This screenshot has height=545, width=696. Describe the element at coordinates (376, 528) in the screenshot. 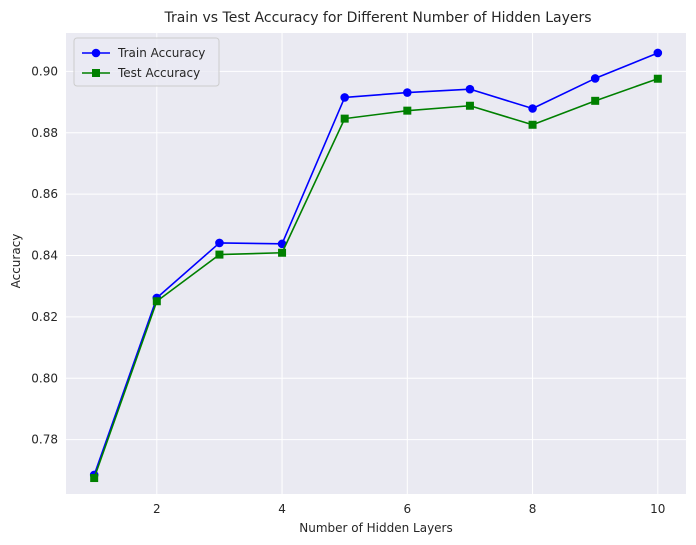

I see `x-axis-title: Number of Hidden Layers` at that location.